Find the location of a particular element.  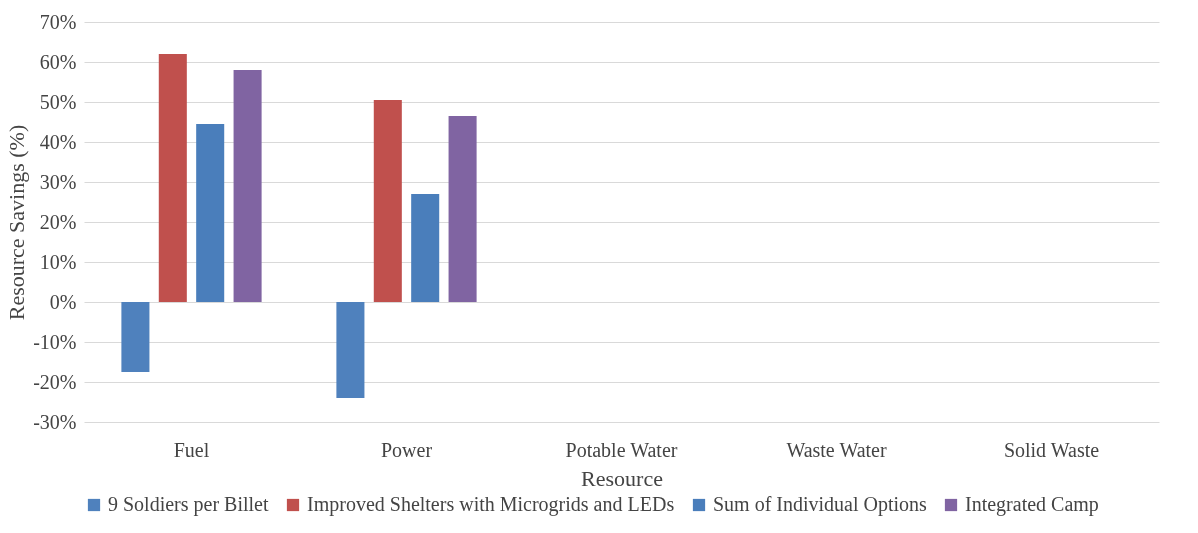

x-tick-label: Solid Waste is located at coordinates (1051, 449).